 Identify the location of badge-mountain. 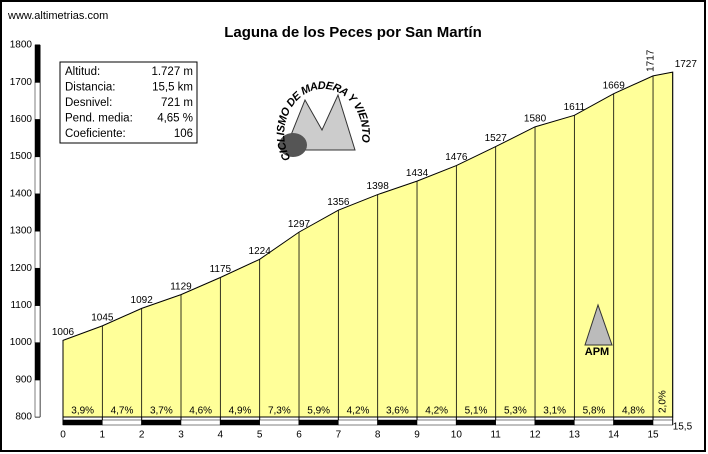
(598, 324).